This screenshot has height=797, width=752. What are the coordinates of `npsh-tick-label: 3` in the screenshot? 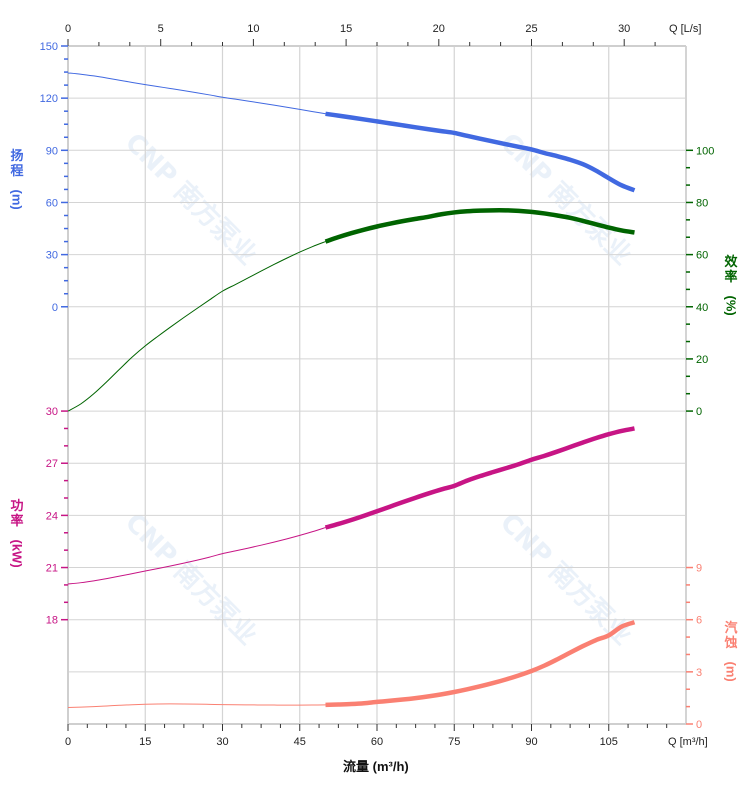 It's located at (699, 673).